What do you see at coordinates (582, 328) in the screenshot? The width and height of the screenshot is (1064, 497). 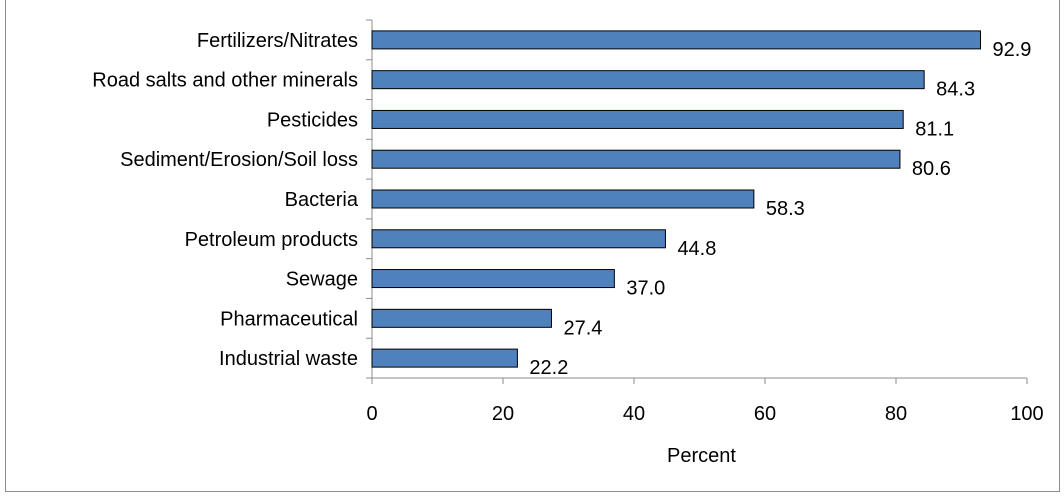 I see `data-label: 27.4` at bounding box center [582, 328].